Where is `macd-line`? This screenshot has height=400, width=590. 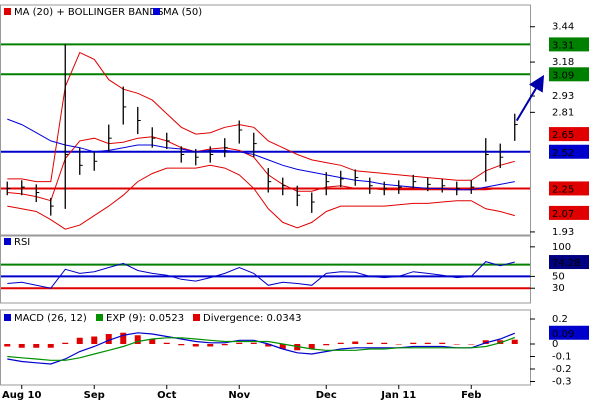 macd-line is located at coordinates (261, 348).